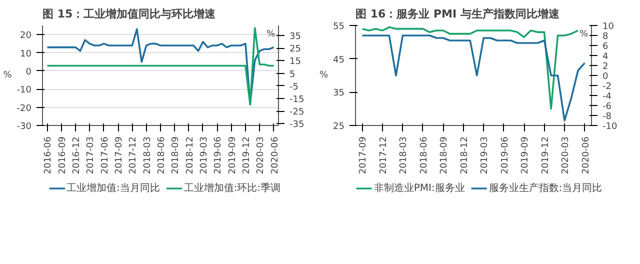  Describe the element at coordinates (297, 113) in the screenshot. I see `y2-tick-label: -25` at that location.